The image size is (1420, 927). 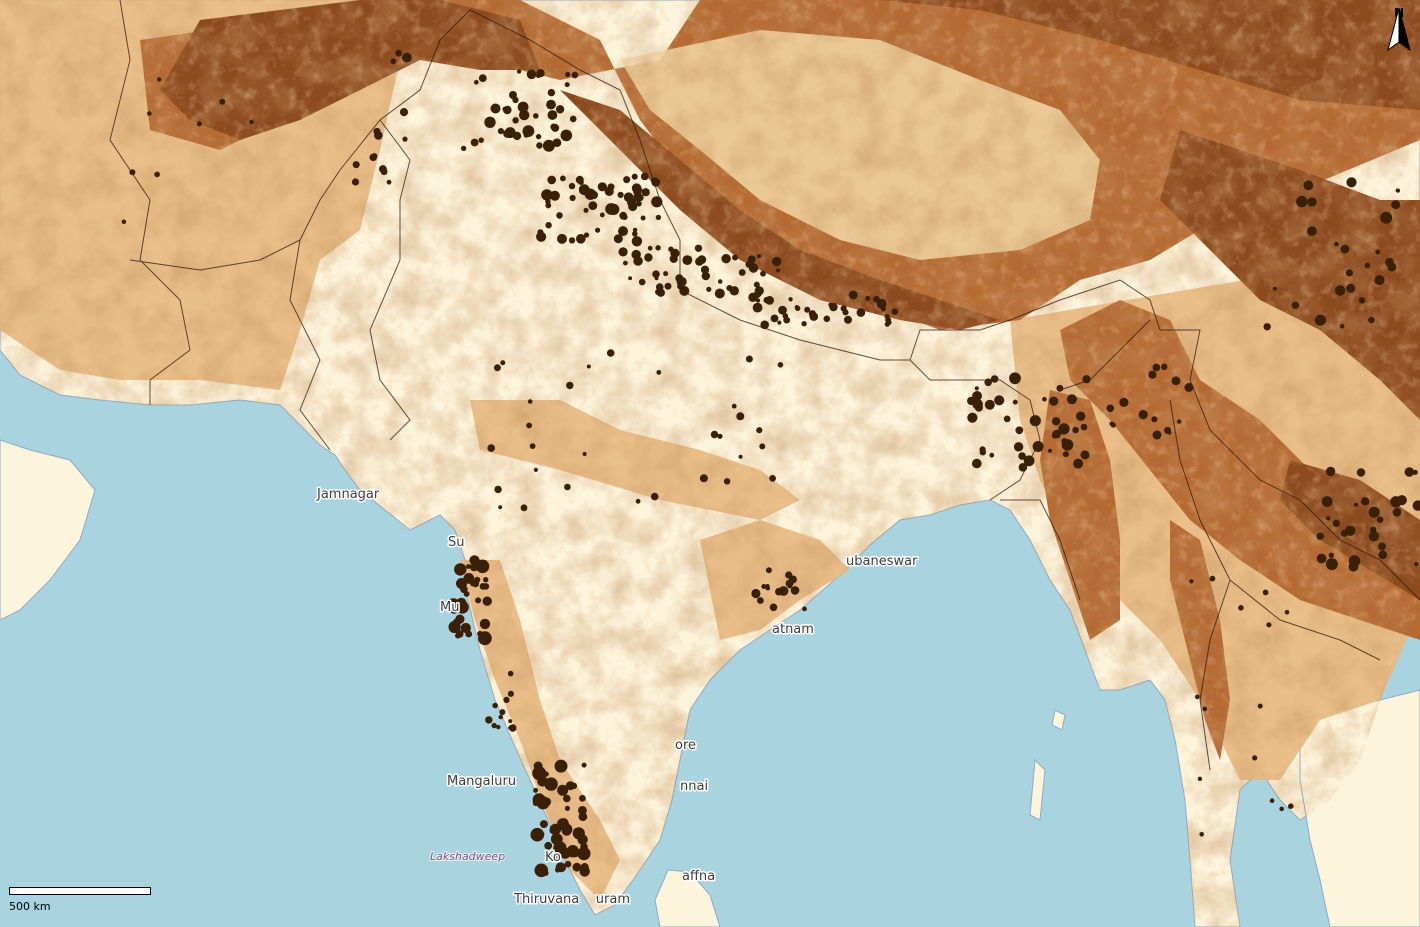 What do you see at coordinates (882, 562) in the screenshot?
I see `label-bhubaneswar: ubaneswar` at bounding box center [882, 562].